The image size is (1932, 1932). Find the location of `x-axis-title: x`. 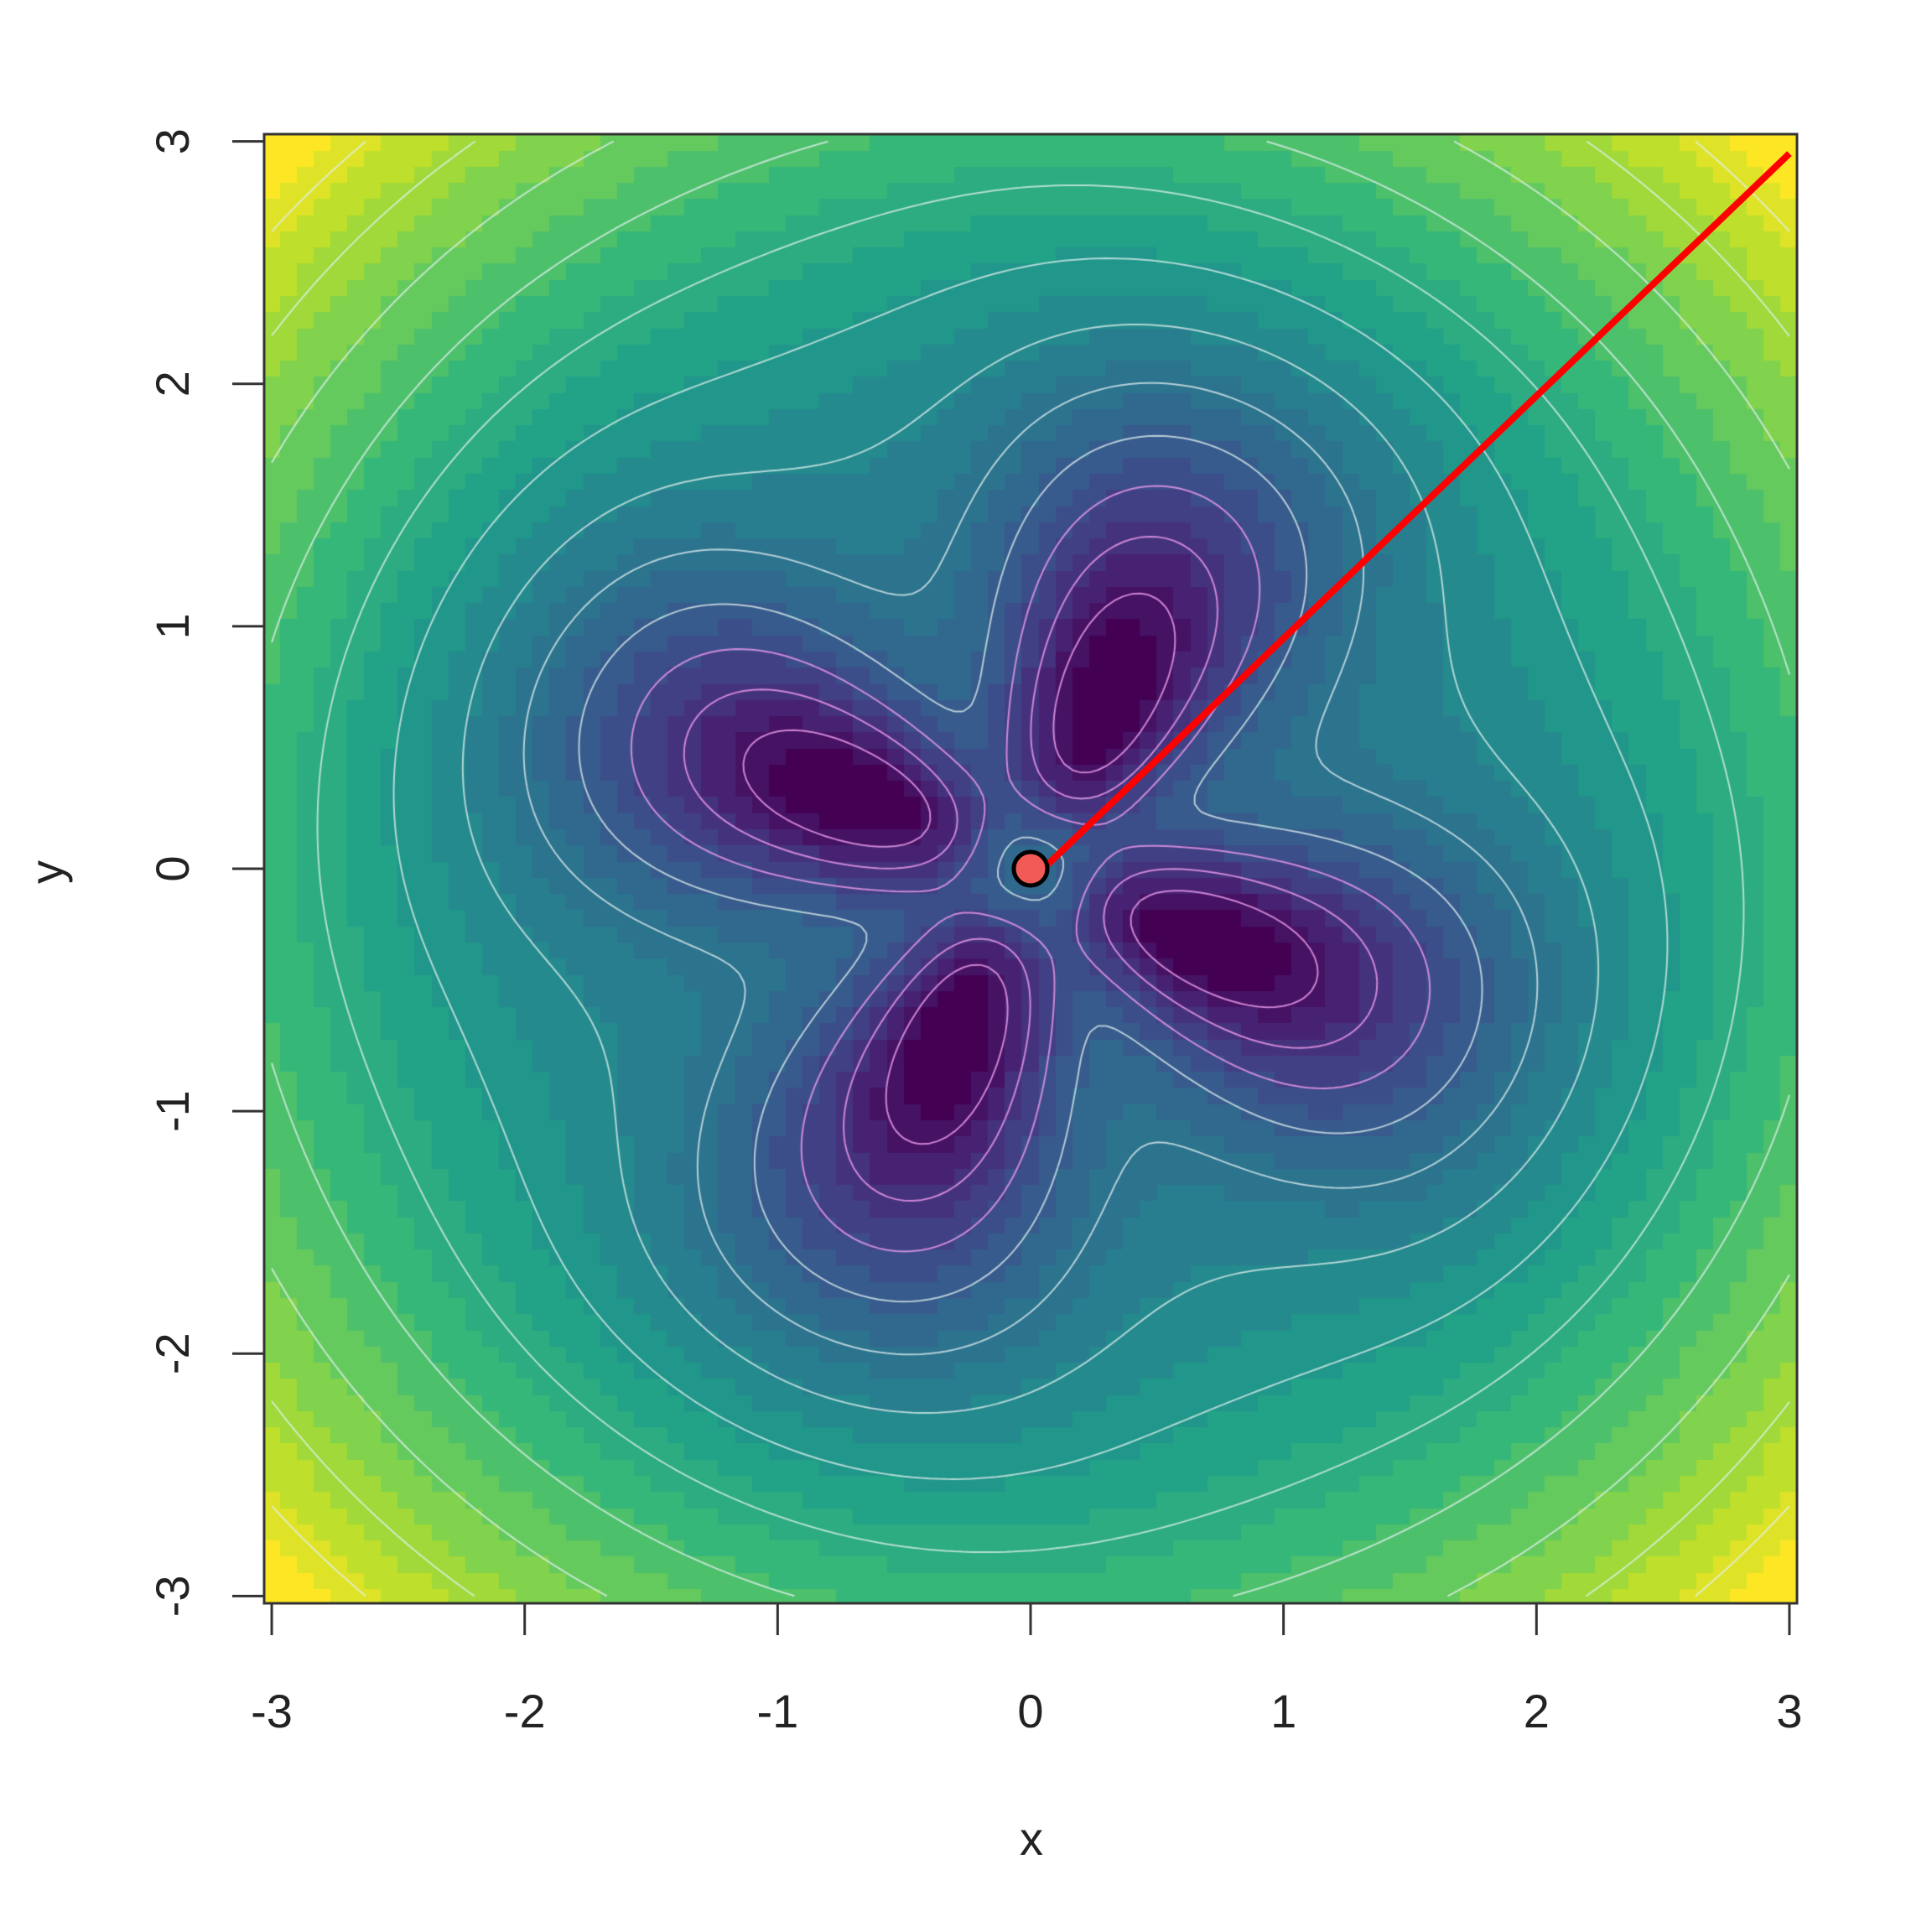

x-axis-title: x is located at coordinates (1031, 1838).